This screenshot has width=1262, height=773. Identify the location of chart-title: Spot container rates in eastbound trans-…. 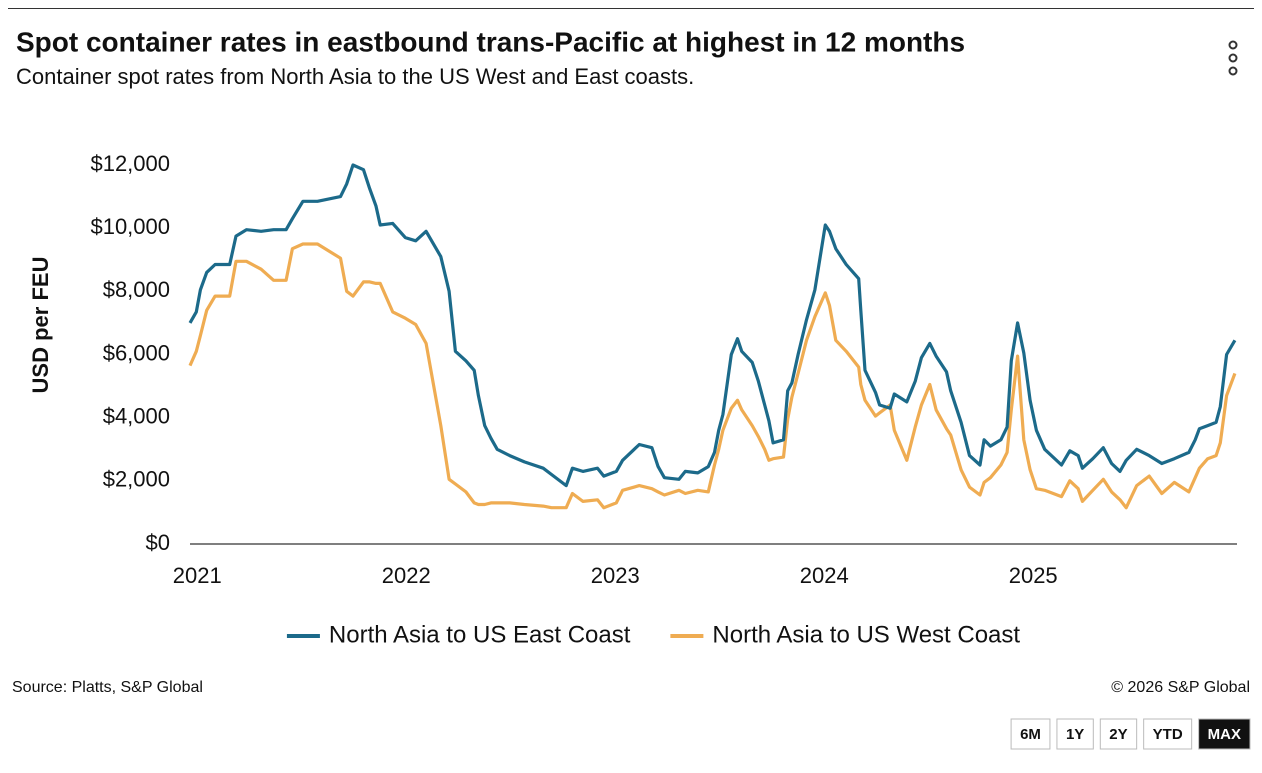
(490, 41).